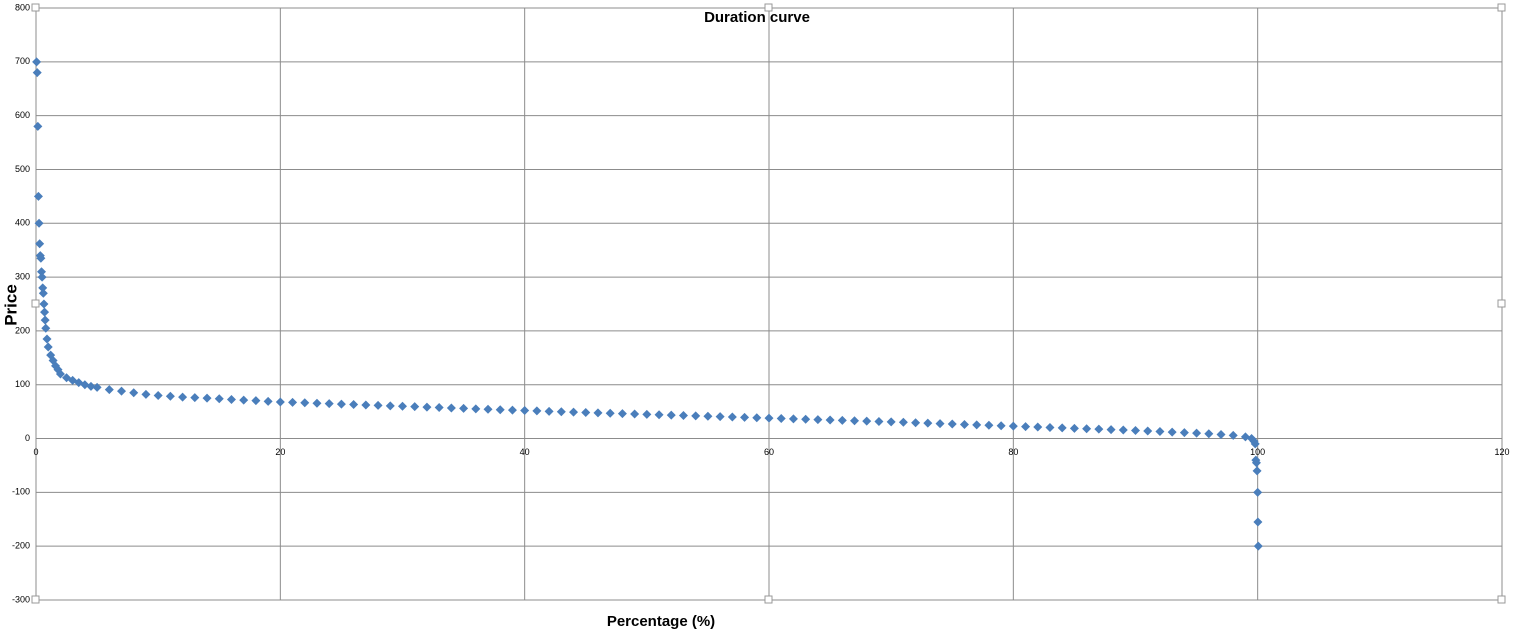  What do you see at coordinates (22, 115) in the screenshot?
I see `y-tick-label: 600` at bounding box center [22, 115].